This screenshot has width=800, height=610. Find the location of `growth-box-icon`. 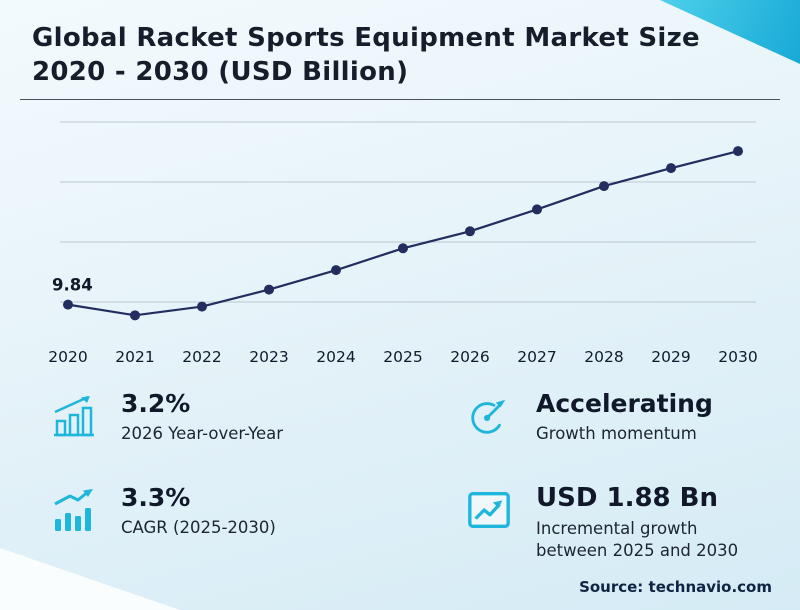

growth-box-icon is located at coordinates (489, 510).